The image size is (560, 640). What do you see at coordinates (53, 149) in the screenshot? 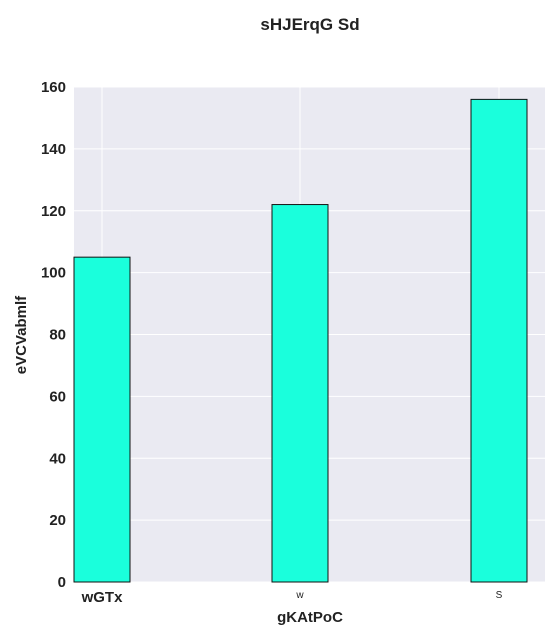
I see `y-tick-label: 140` at bounding box center [53, 149].